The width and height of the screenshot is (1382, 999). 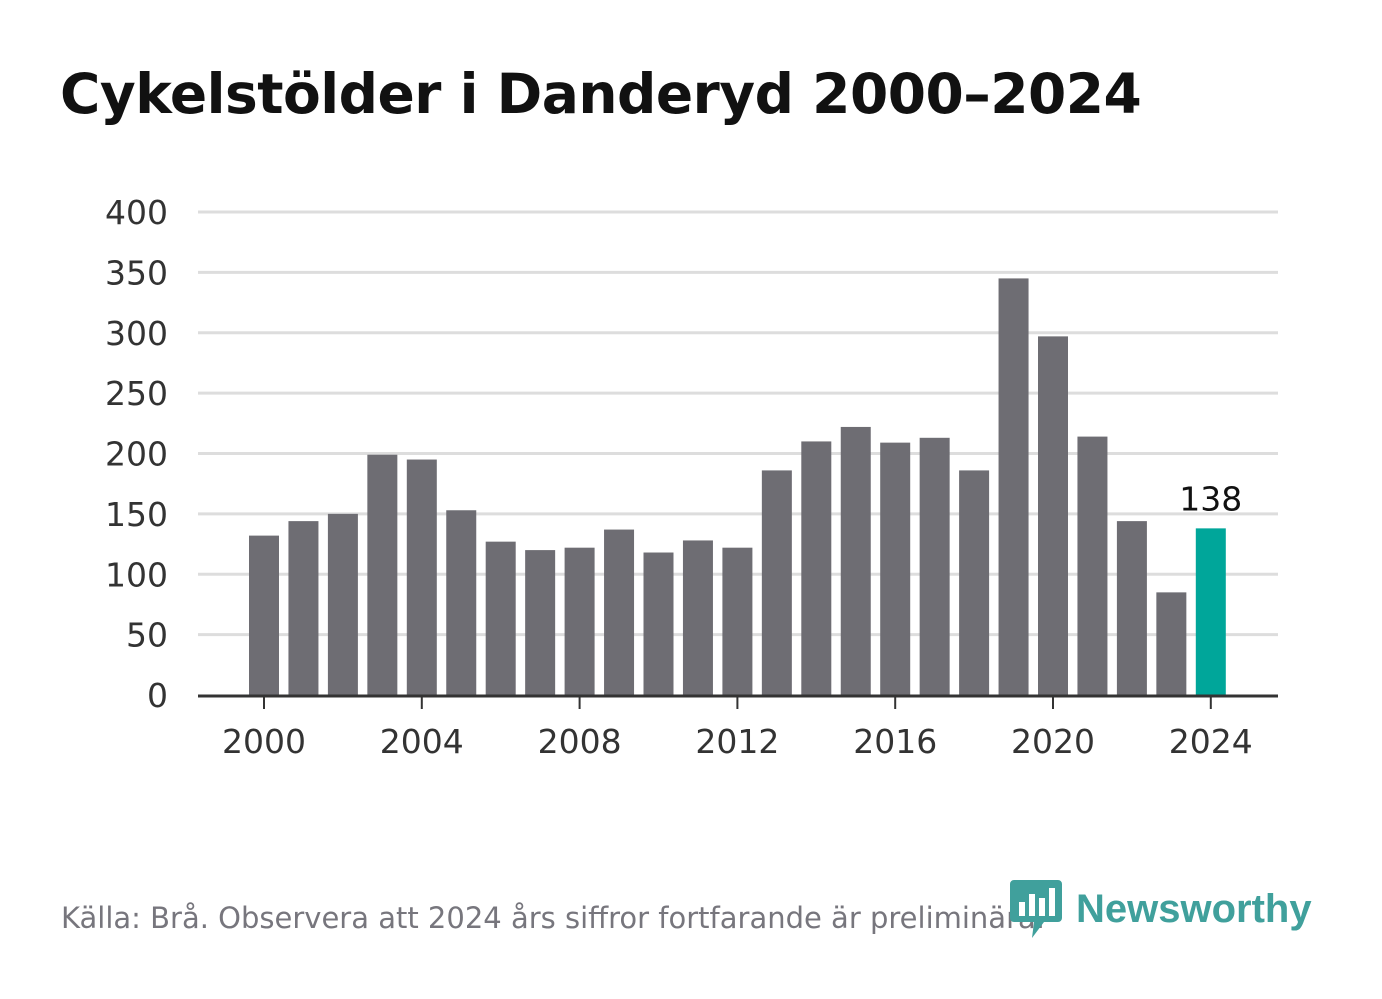 What do you see at coordinates (580, 741) in the screenshot?
I see `x-tick-label: 2008` at bounding box center [580, 741].